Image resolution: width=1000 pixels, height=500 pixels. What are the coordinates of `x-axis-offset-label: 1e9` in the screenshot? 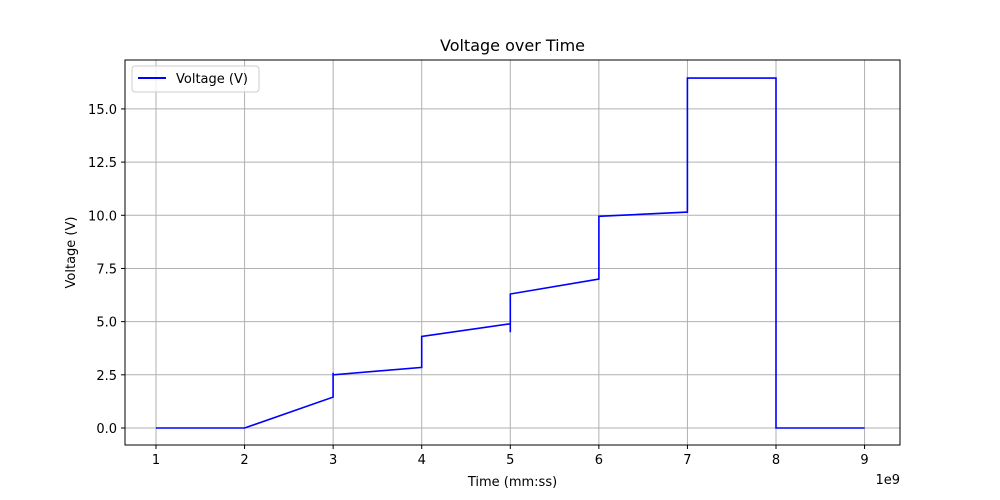 It's located at (887, 480).